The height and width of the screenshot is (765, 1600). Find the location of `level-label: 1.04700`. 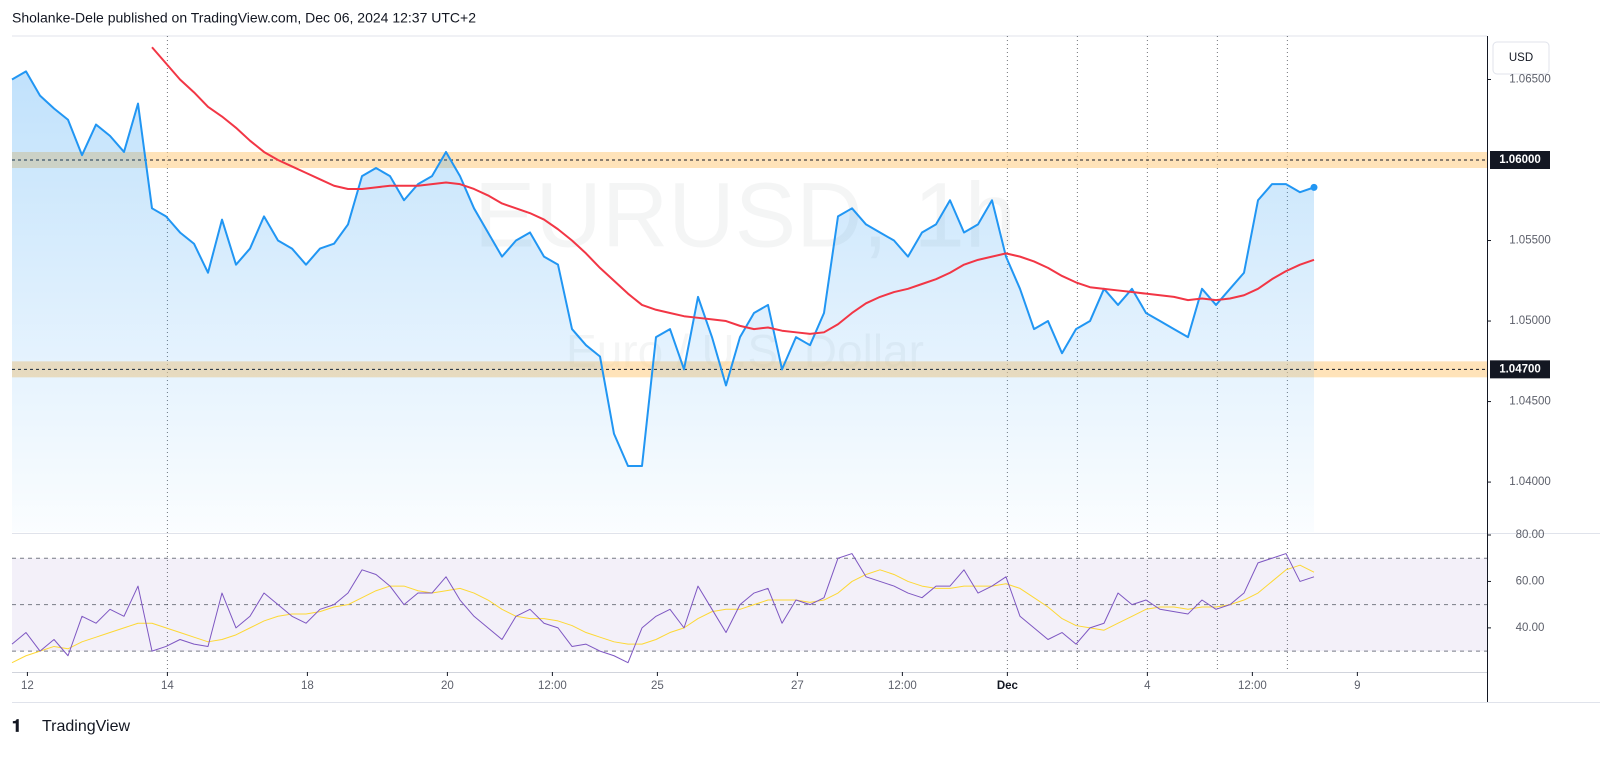

level-label: 1.04700 is located at coordinates (1520, 369).